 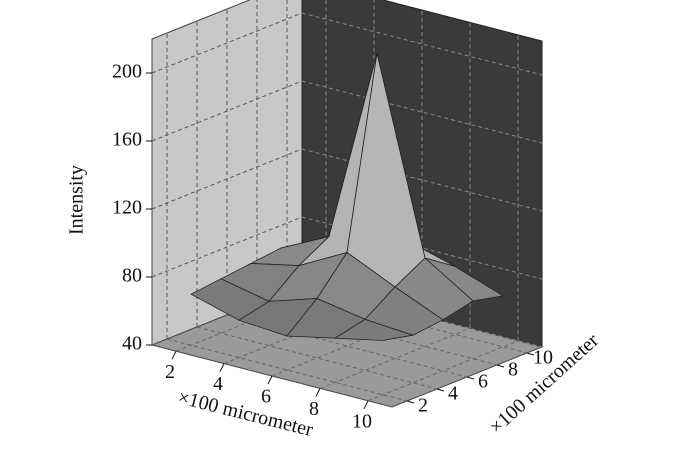 I want to click on y-tick-label: 10, so click(x=543, y=358).